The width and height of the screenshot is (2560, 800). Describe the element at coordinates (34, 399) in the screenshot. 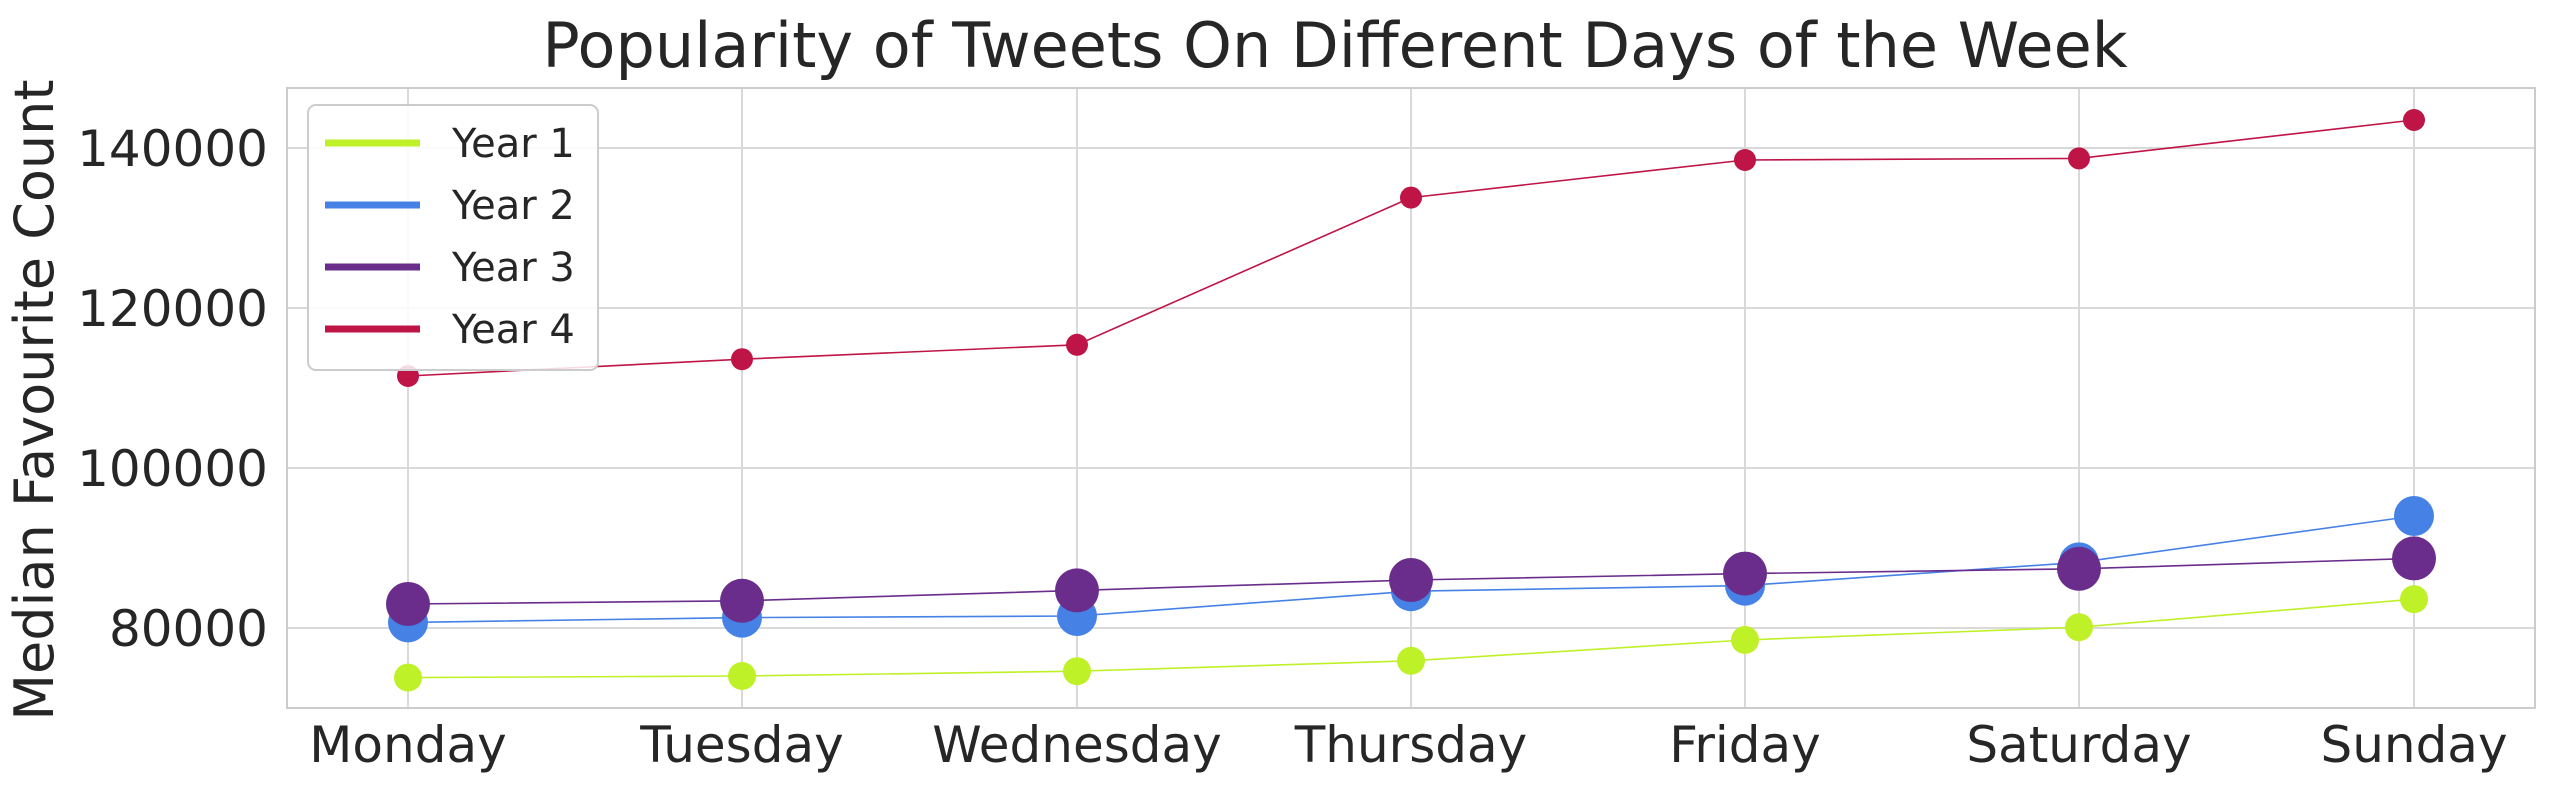

I see `y-axis-label: Median Favourite Count` at that location.